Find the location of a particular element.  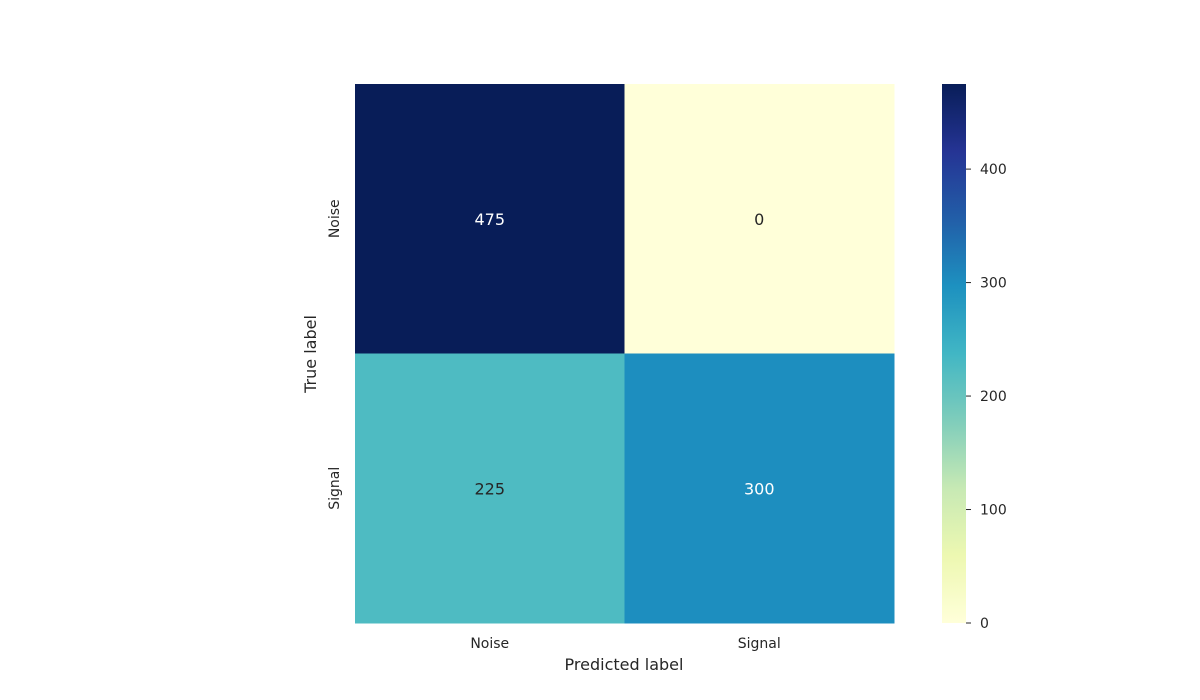

y-axis-title: True label is located at coordinates (310, 354).